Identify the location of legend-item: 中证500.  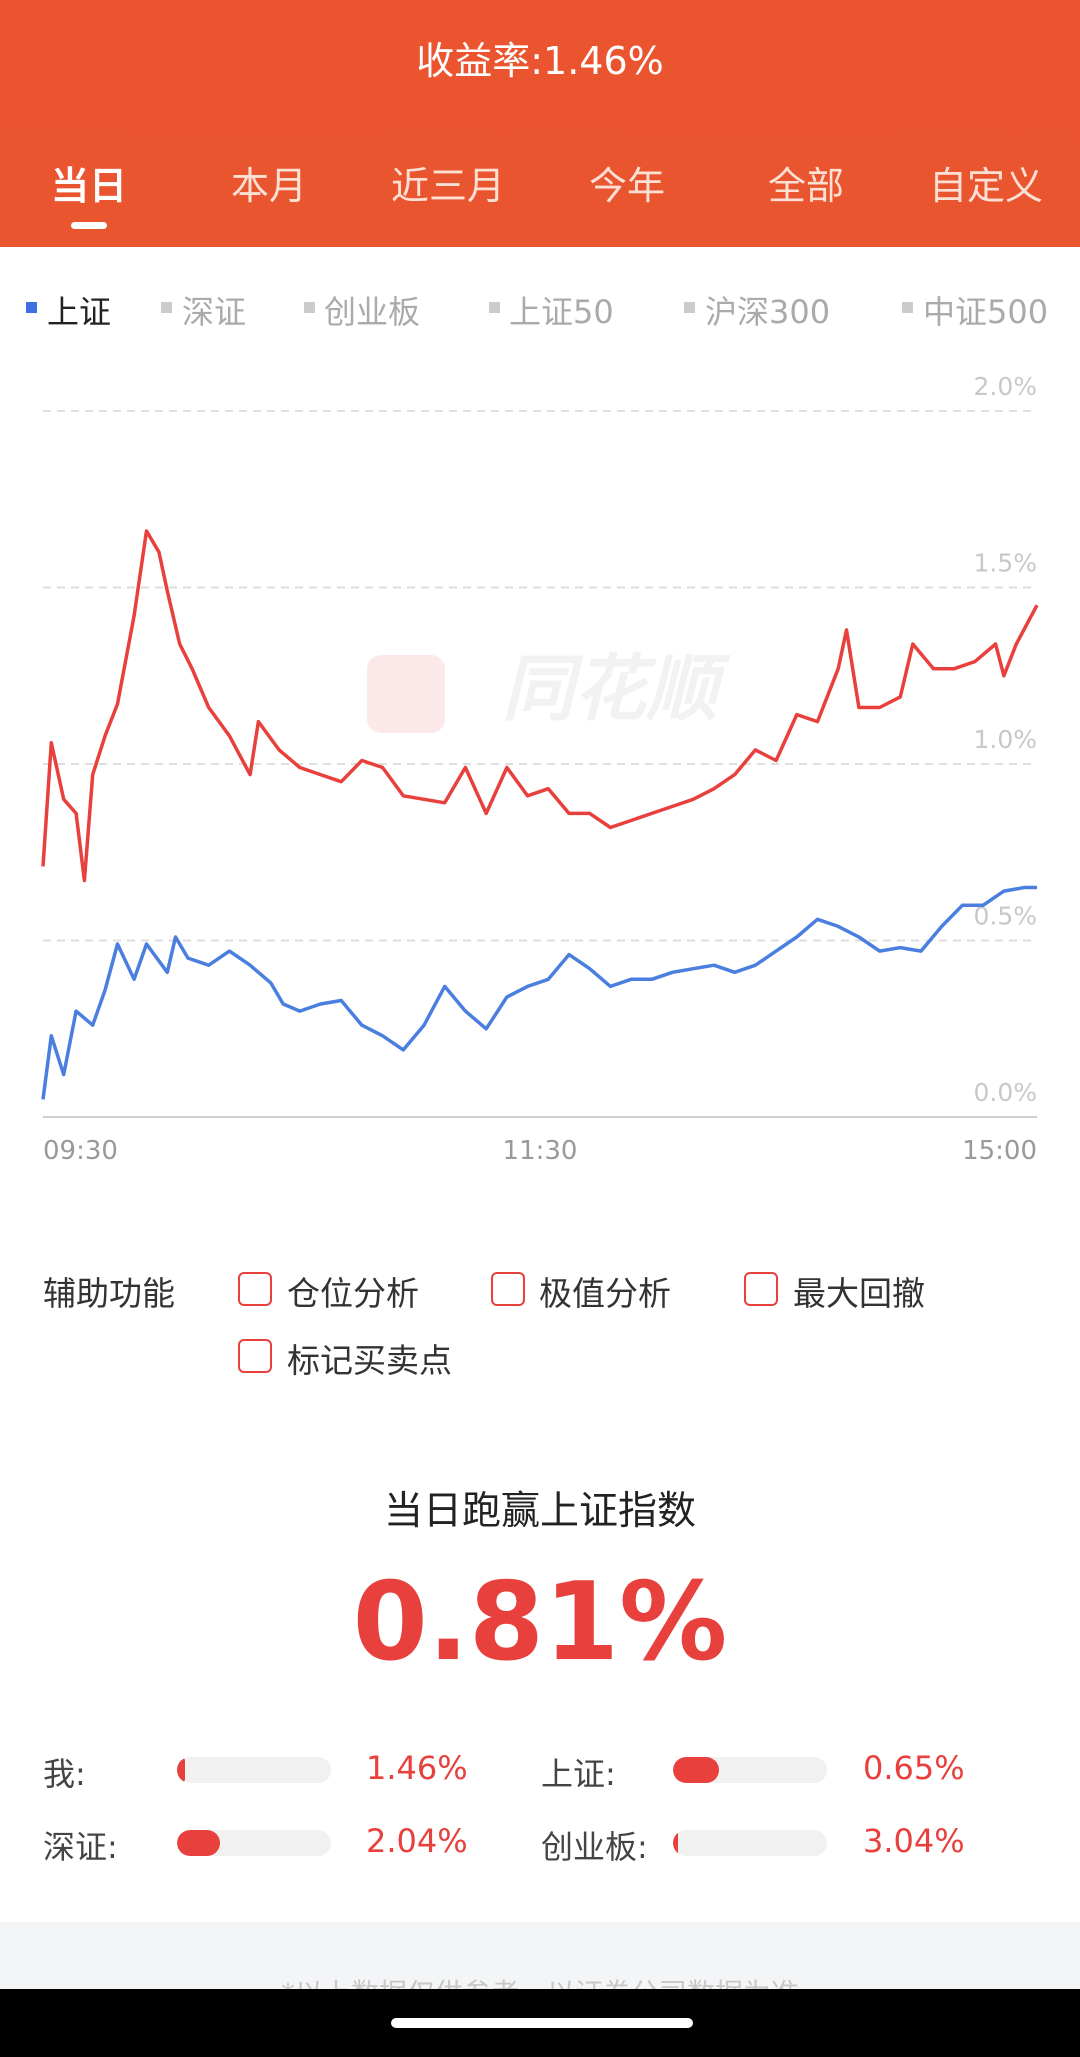
(986, 312).